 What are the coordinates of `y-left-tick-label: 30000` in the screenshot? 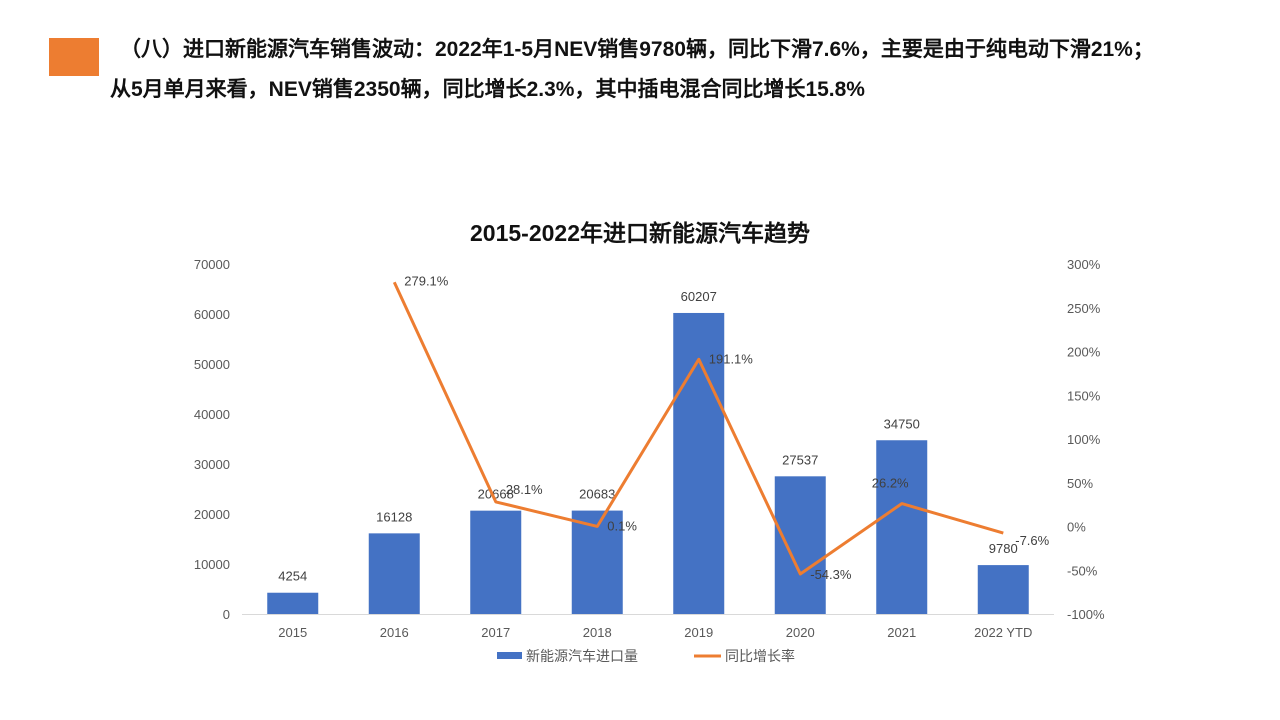 It's located at (212, 464).